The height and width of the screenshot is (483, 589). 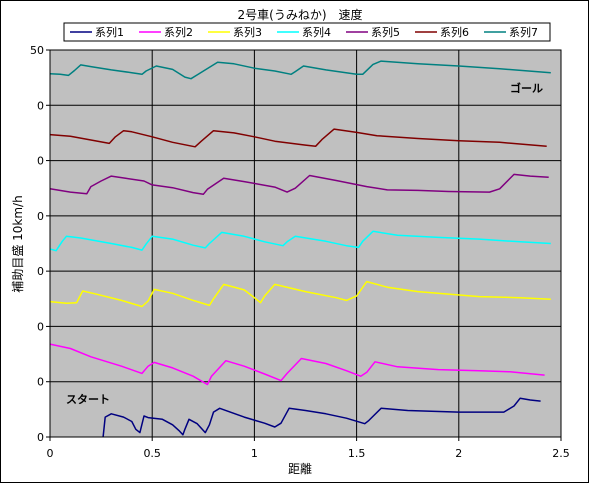 I want to click on x-tick-label: 1.5, so click(x=357, y=453).